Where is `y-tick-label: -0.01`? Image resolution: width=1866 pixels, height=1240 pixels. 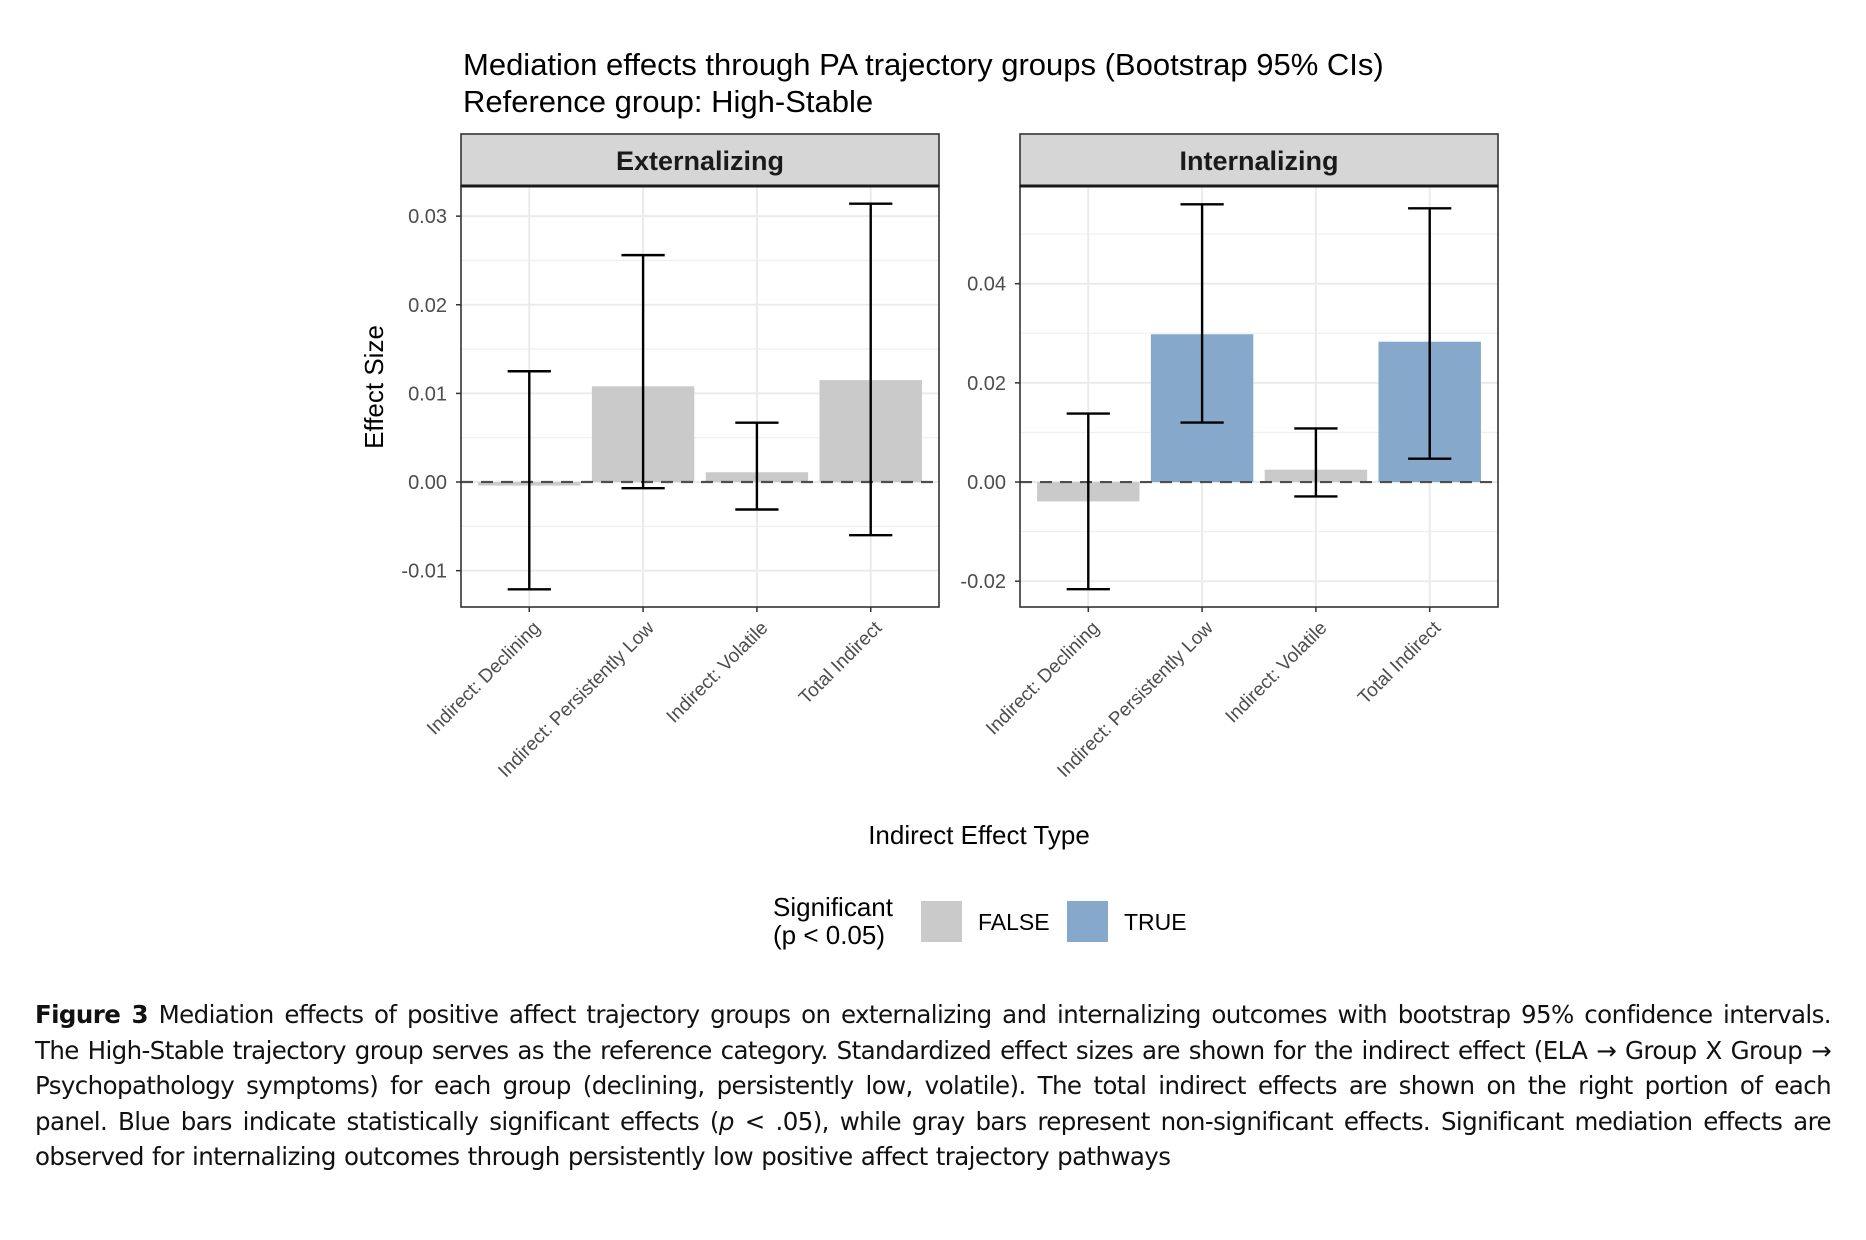 y-tick-label: -0.01 is located at coordinates (424, 572).